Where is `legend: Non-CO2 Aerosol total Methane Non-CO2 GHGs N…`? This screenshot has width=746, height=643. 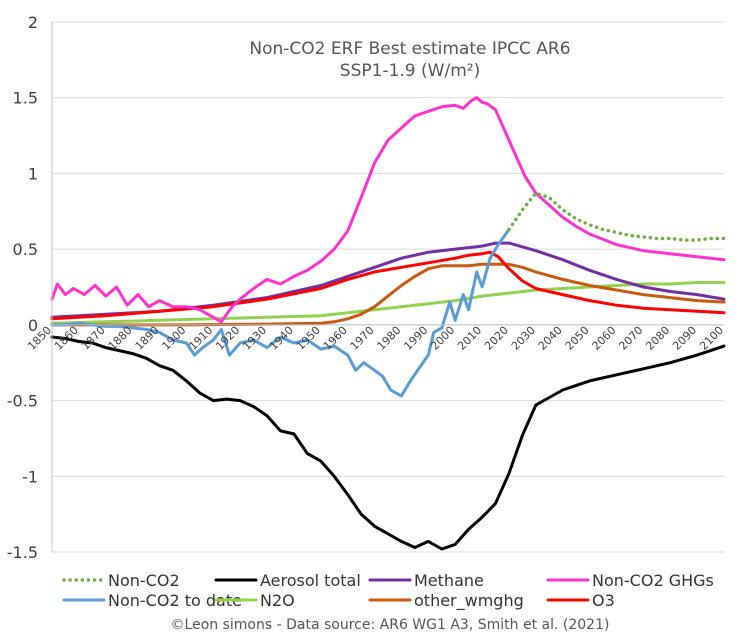 legend: Non-CO2 Aerosol total Methane Non-CO2 GHGs N… is located at coordinates (388, 591).